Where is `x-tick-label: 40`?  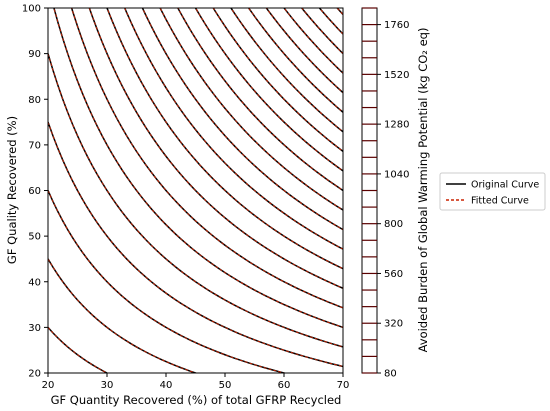 x-tick-label: 40 is located at coordinates (166, 385).